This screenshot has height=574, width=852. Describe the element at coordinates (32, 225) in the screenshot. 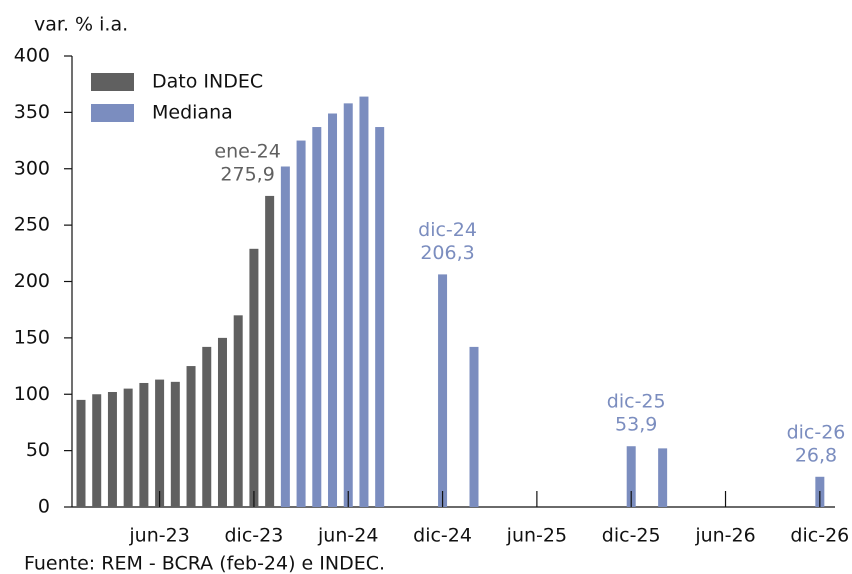

I see `y-tick-label: 250` at that location.